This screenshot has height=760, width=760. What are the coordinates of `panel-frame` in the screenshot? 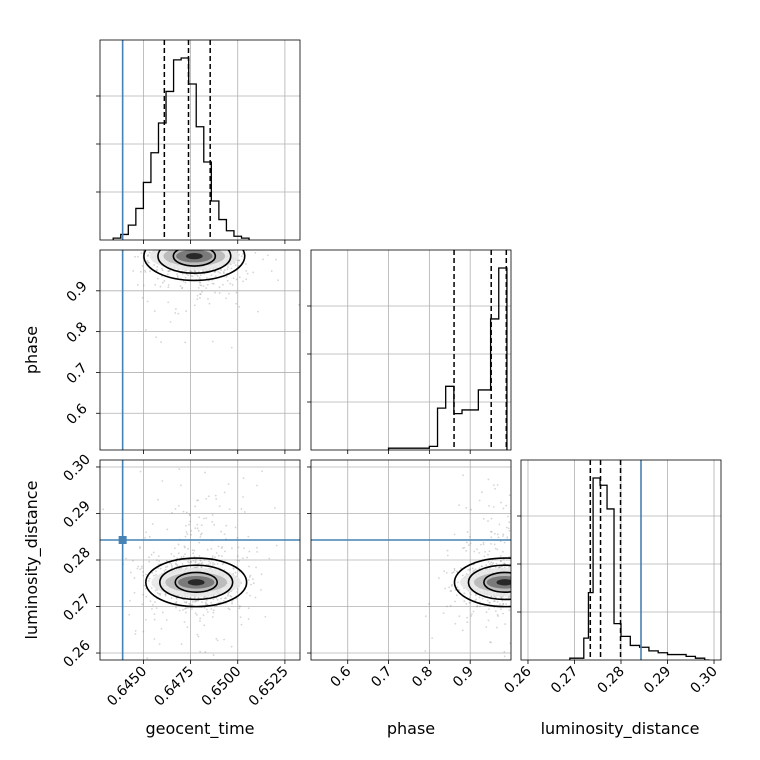 It's located at (411, 350).